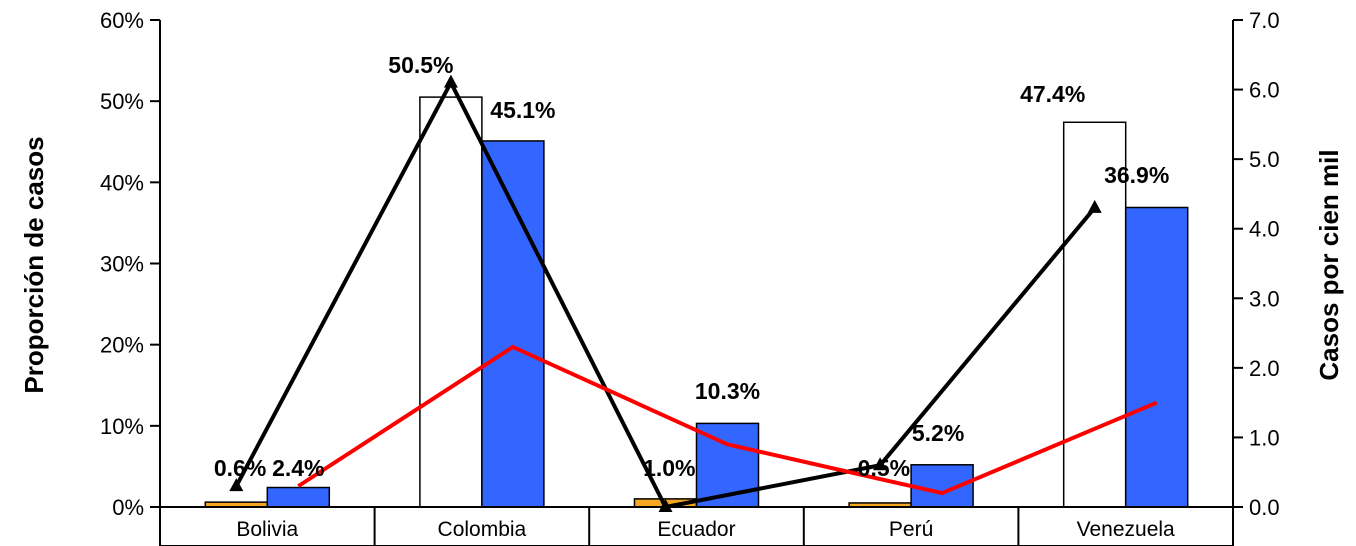  I want to click on y2-axis-title: Casos por cien mil, so click(1329, 264).